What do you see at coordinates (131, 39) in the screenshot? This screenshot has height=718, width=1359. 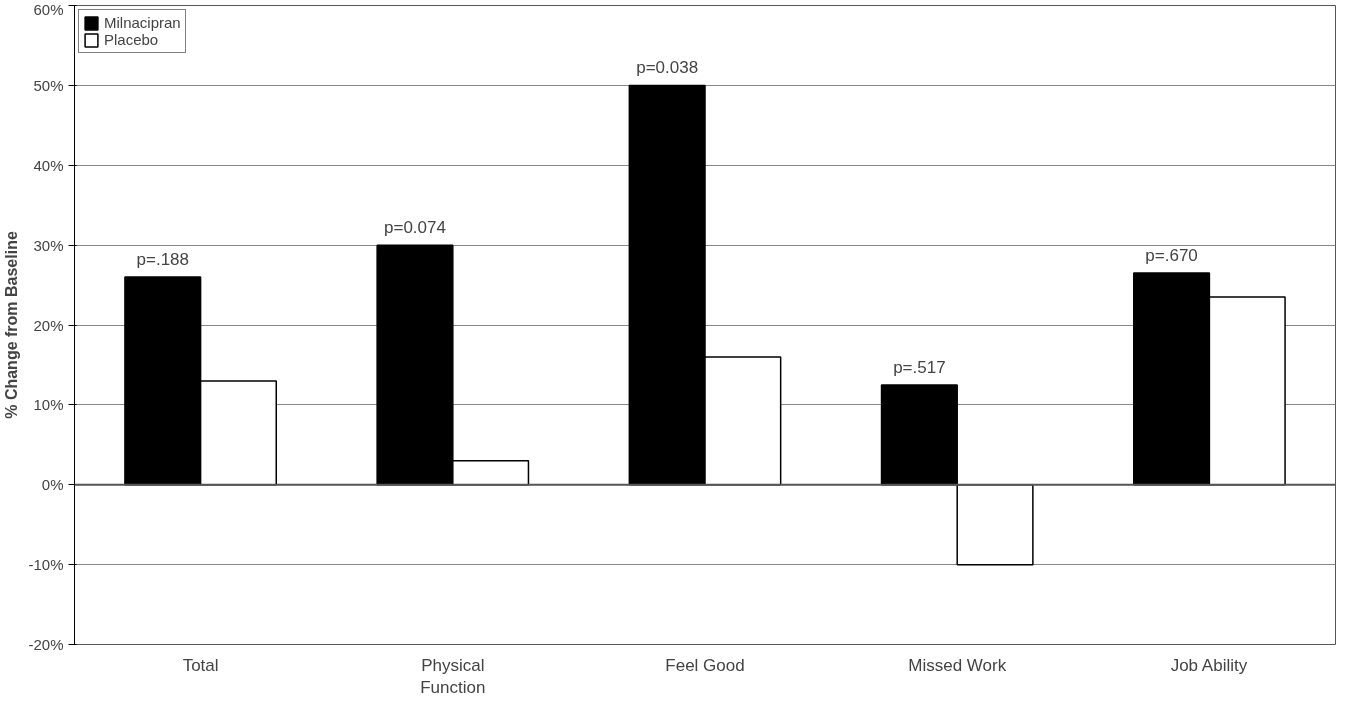 I see `legend-label: Placebo` at bounding box center [131, 39].